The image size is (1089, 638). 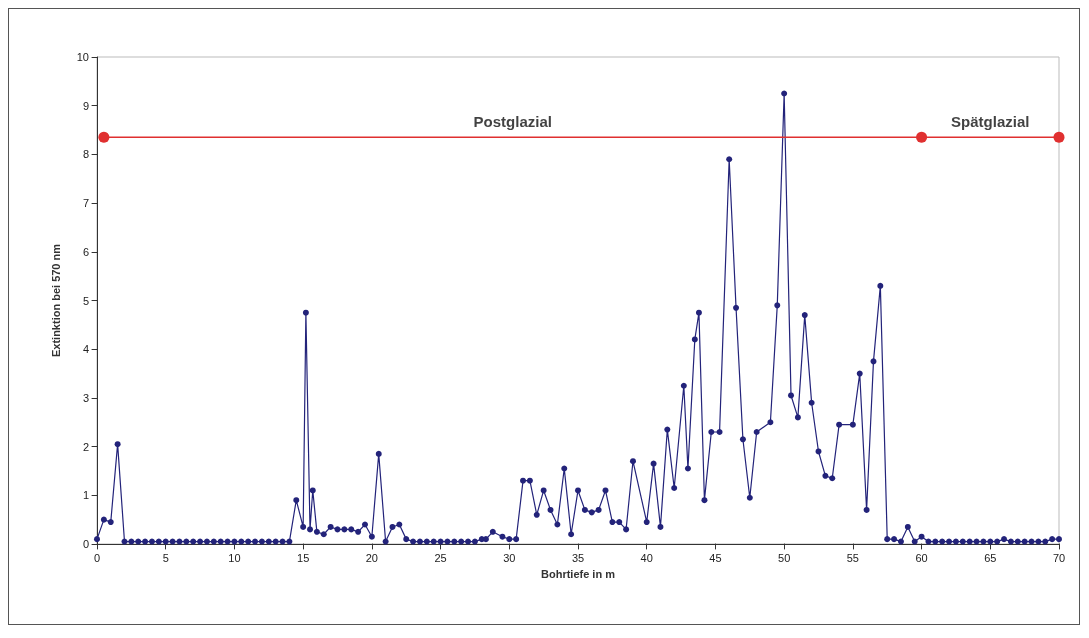 I want to click on x-tick-label: 65, so click(x=990, y=557).